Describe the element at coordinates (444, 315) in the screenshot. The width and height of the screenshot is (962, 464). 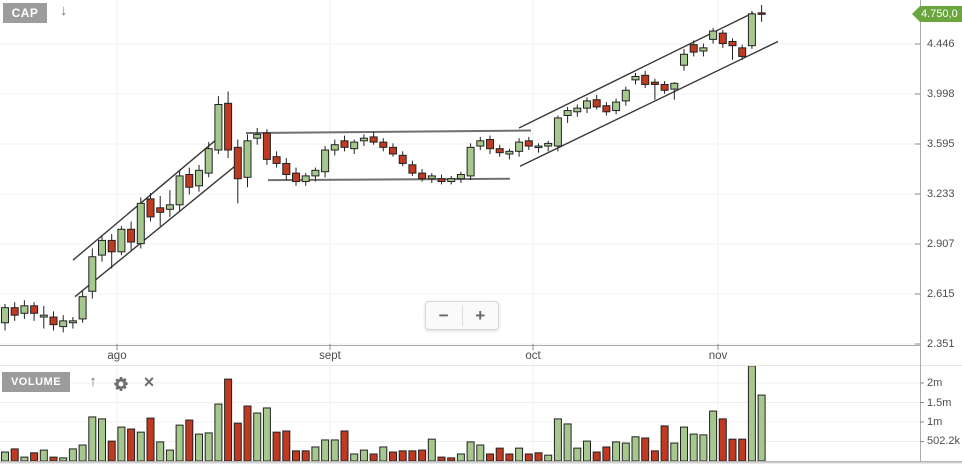
I see `zoom-out-button: −` at that location.